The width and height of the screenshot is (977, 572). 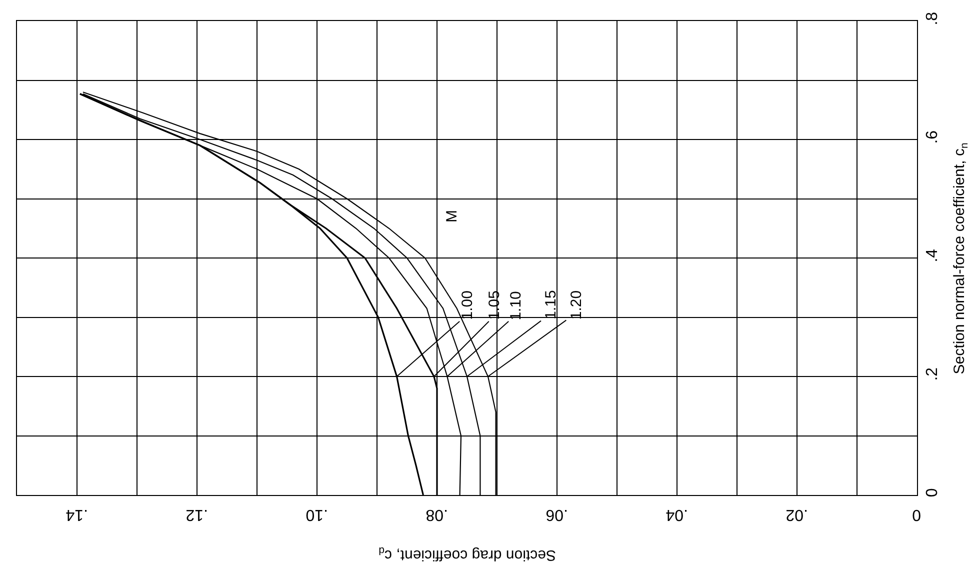 I want to click on x-tick-label: .14, so click(x=77, y=514).